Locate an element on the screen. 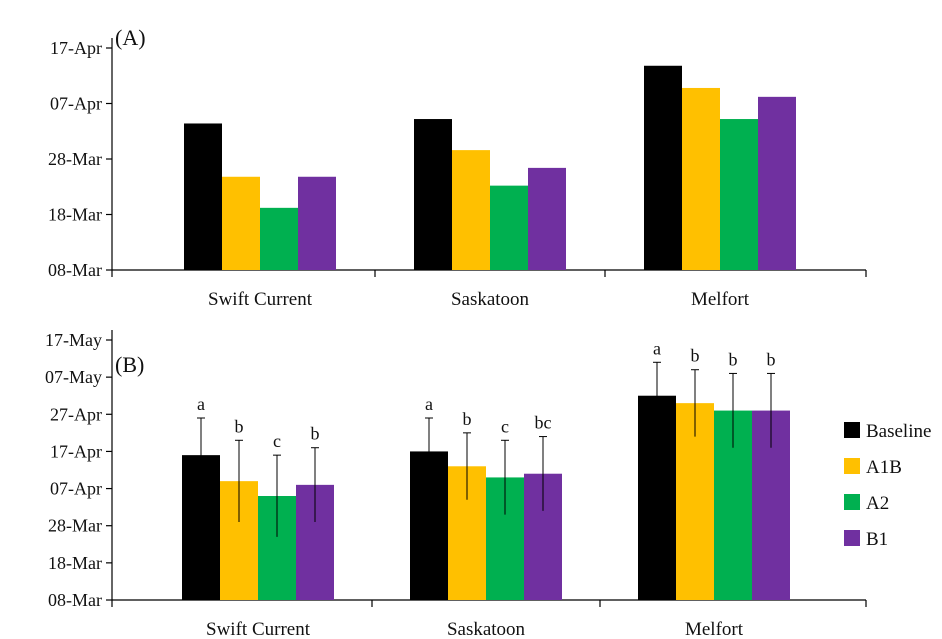 Image resolution: width=942 pixels, height=639 pixels. bar-baseline-saskatoon is located at coordinates (433, 194).